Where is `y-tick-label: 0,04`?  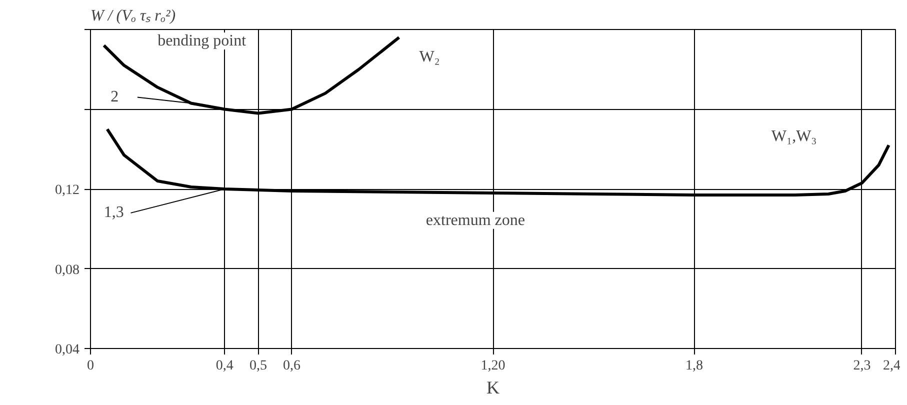 y-tick-label: 0,04 is located at coordinates (67, 350).